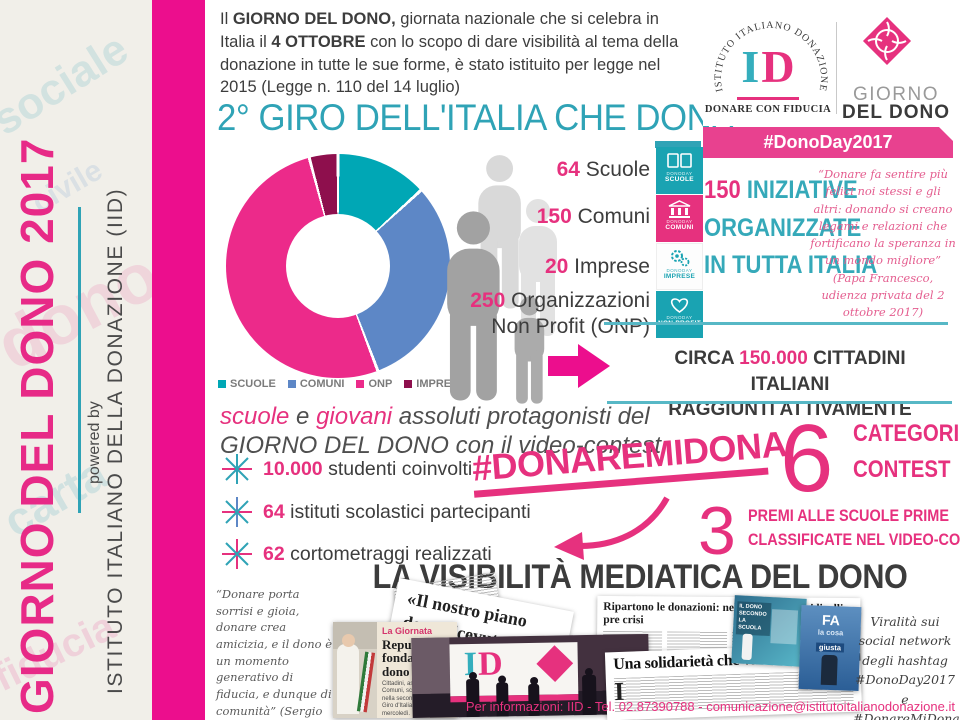  I want to click on tv-figure, so click(747, 647).